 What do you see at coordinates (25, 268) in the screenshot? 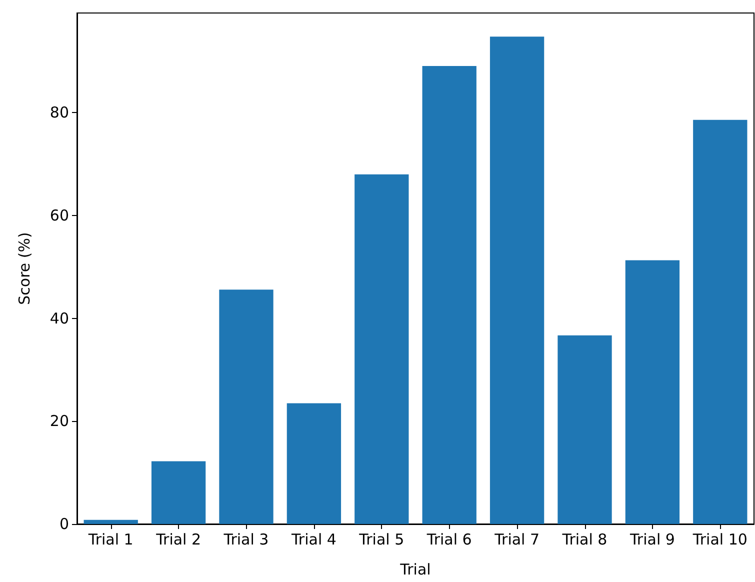
I see `y-axis-title: Score (%)` at bounding box center [25, 268].